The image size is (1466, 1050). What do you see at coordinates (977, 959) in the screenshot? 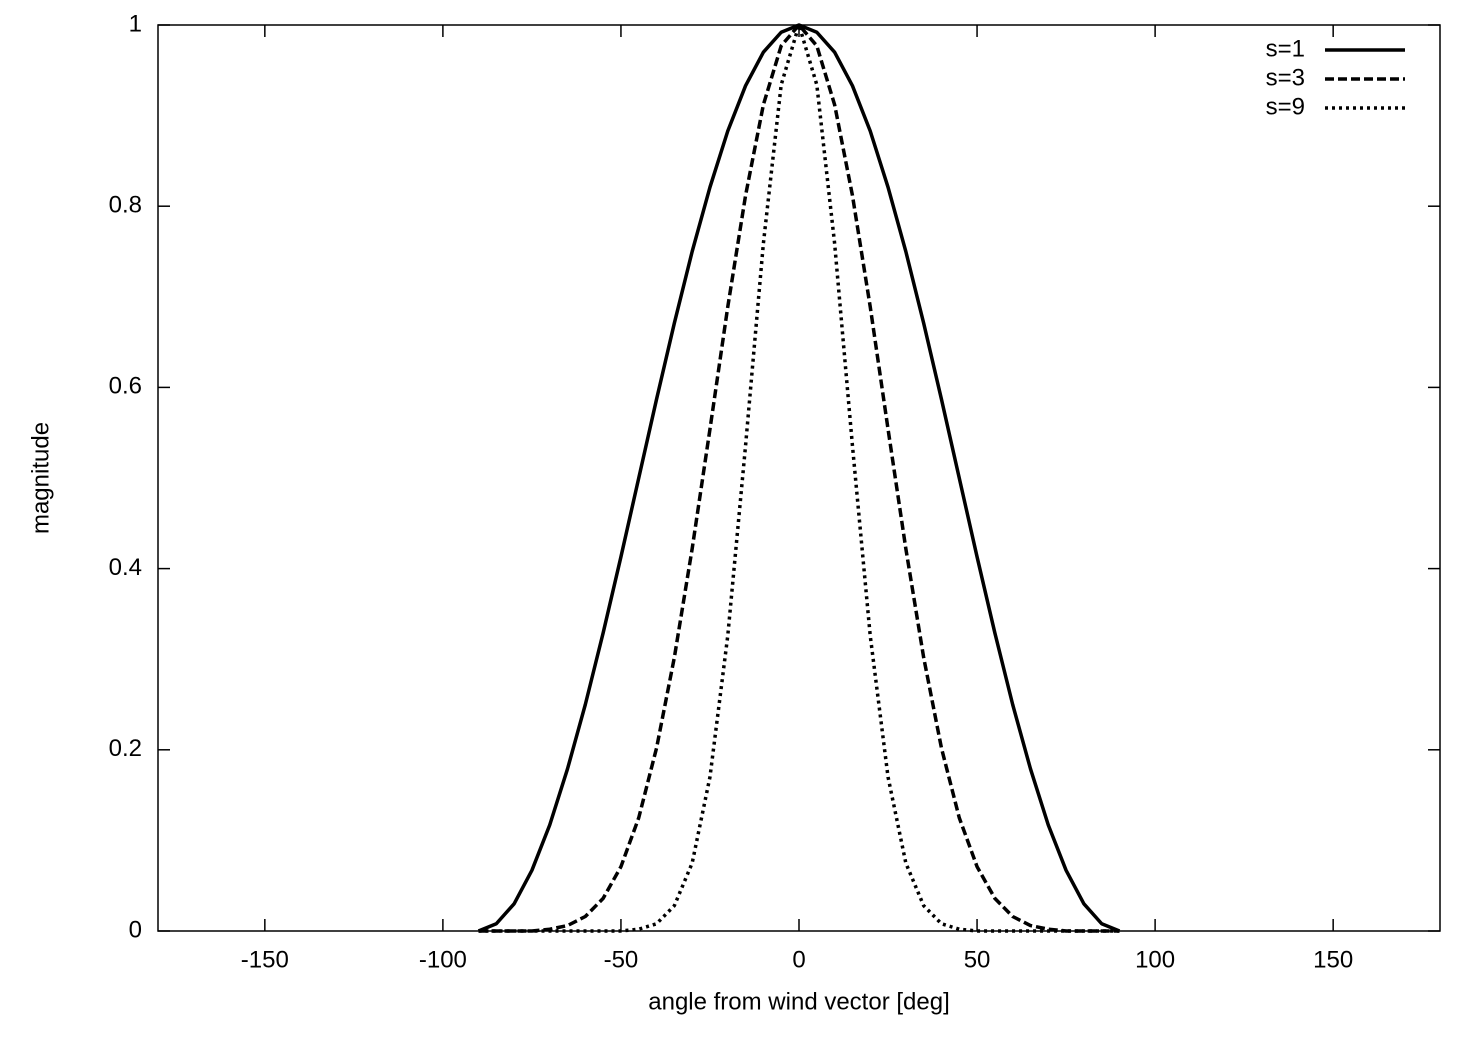
I see `x-tick-label: 50` at bounding box center [977, 959].